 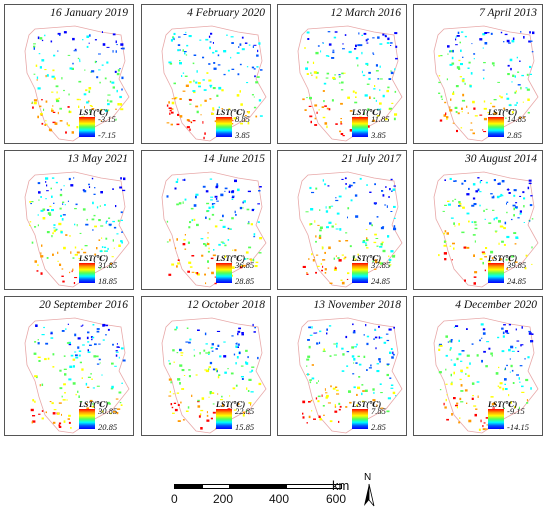 I want to click on scale-bar-segment, so click(x=216, y=486).